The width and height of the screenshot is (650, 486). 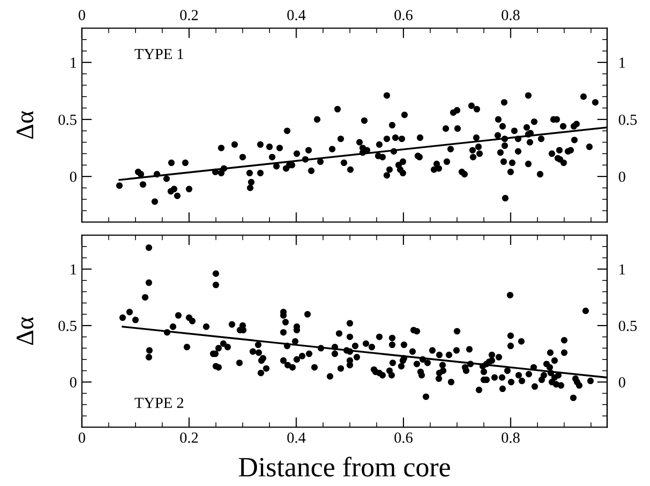 I want to click on annotation: TYPE 2, so click(x=159, y=403).